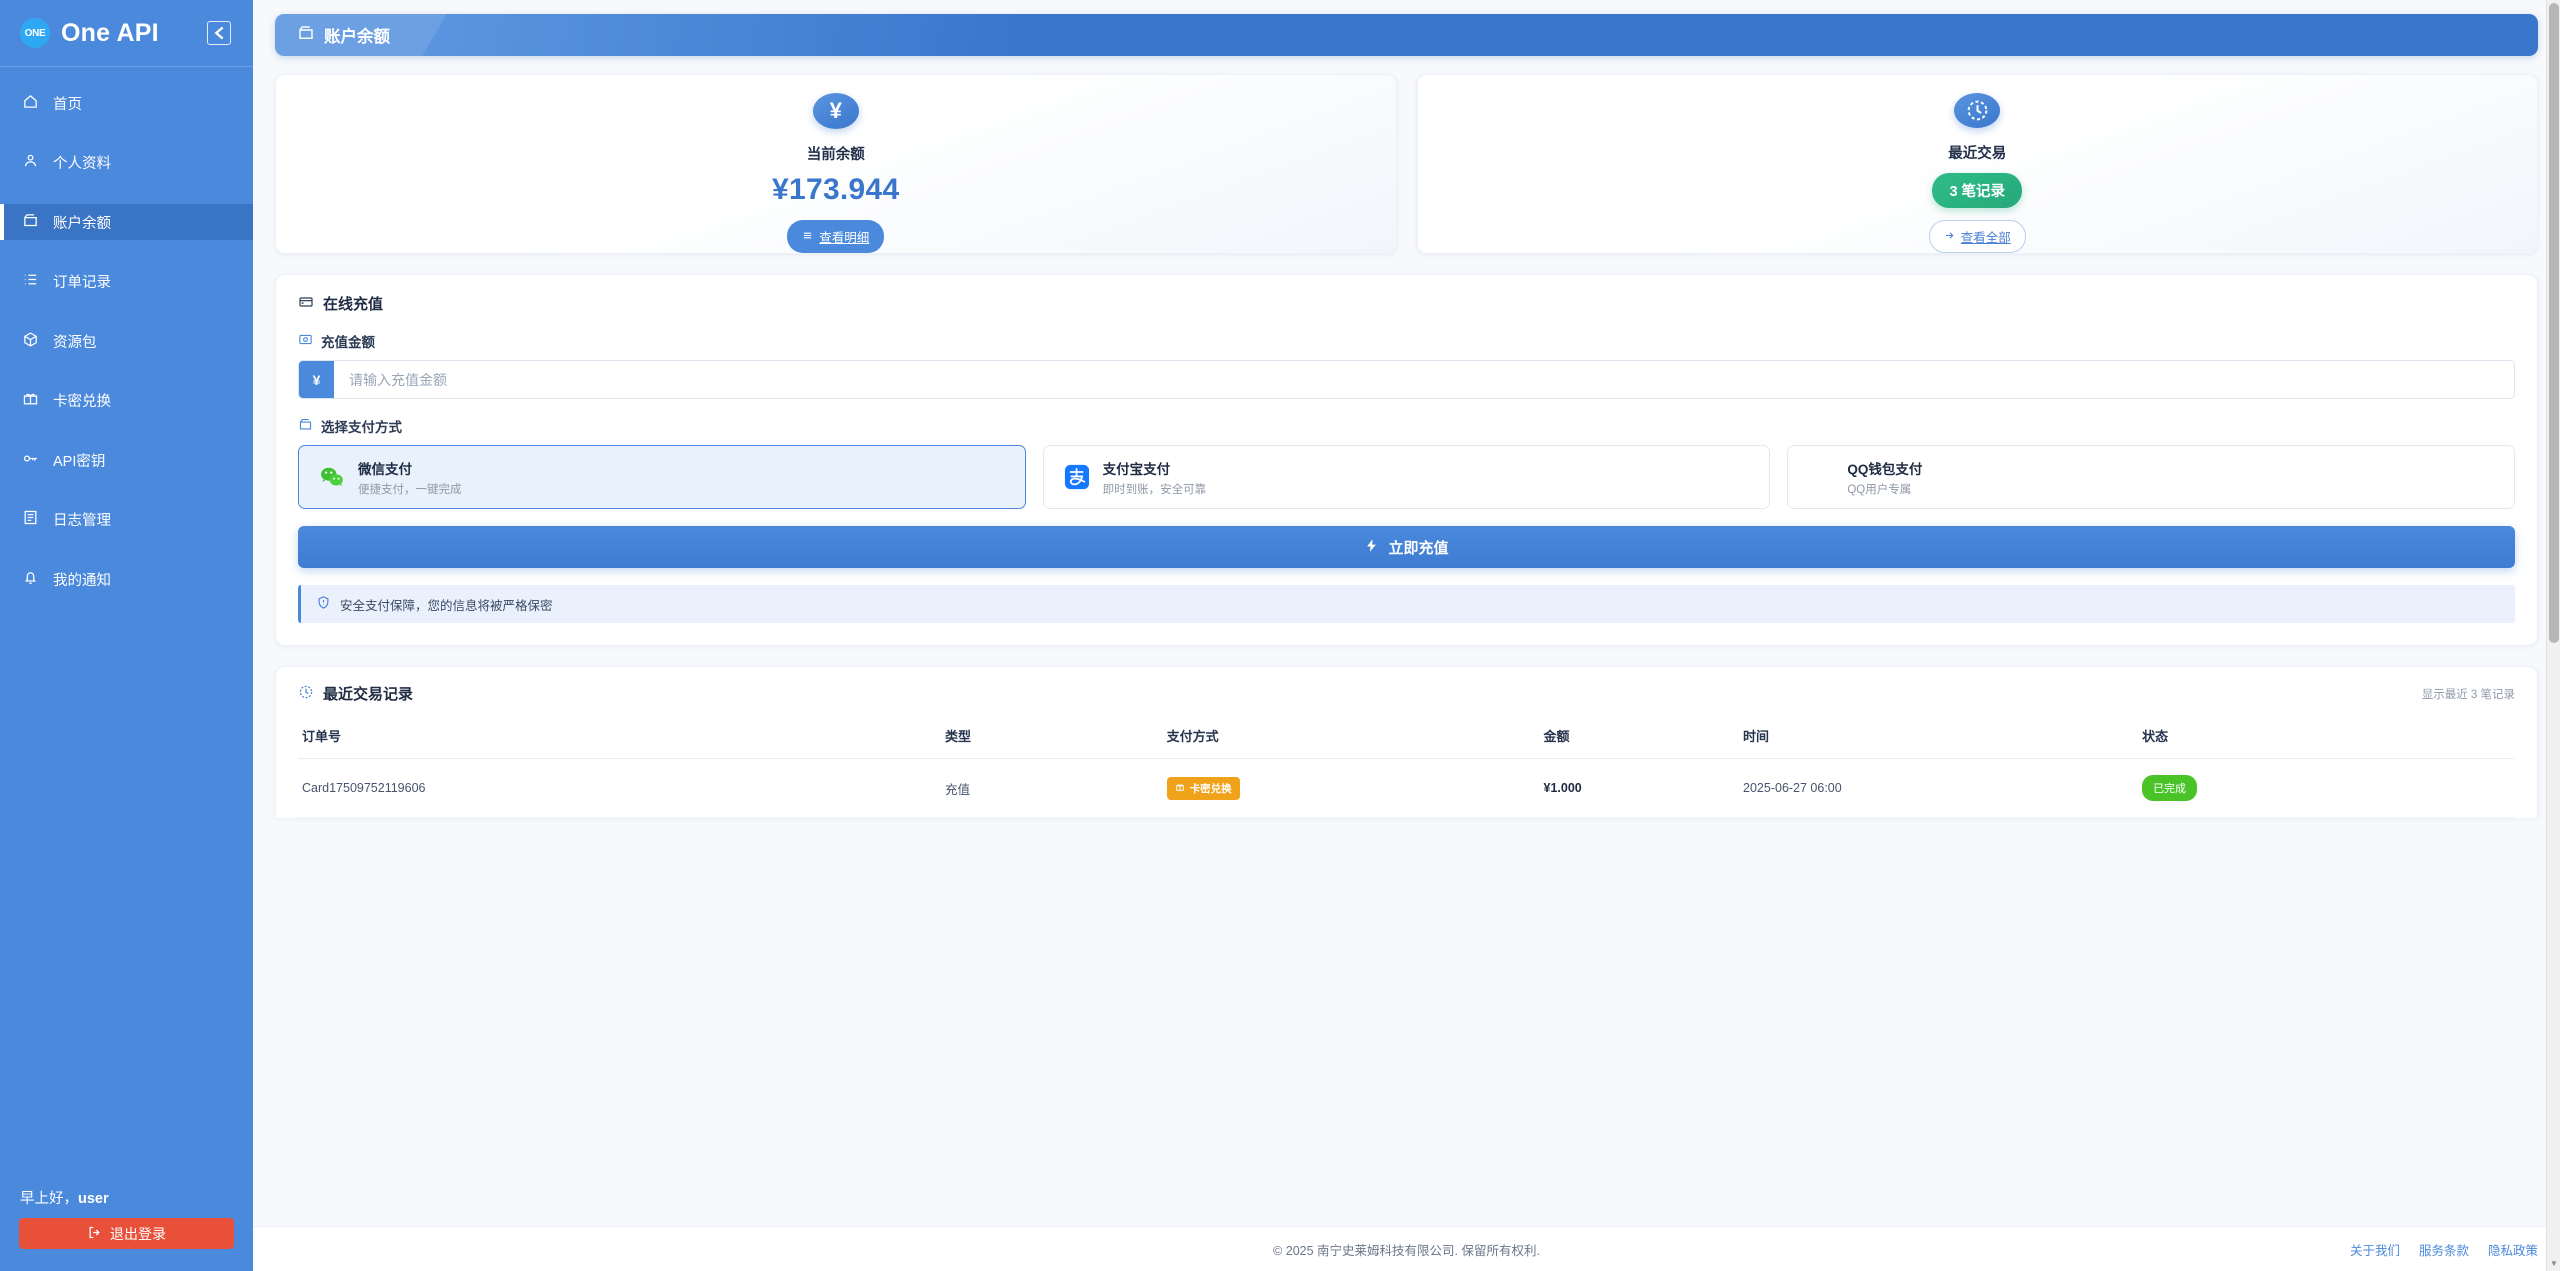 The height and width of the screenshot is (1271, 2560). What do you see at coordinates (2512, 1250) in the screenshot?
I see `footer-link-privacy: 隐私政策` at bounding box center [2512, 1250].